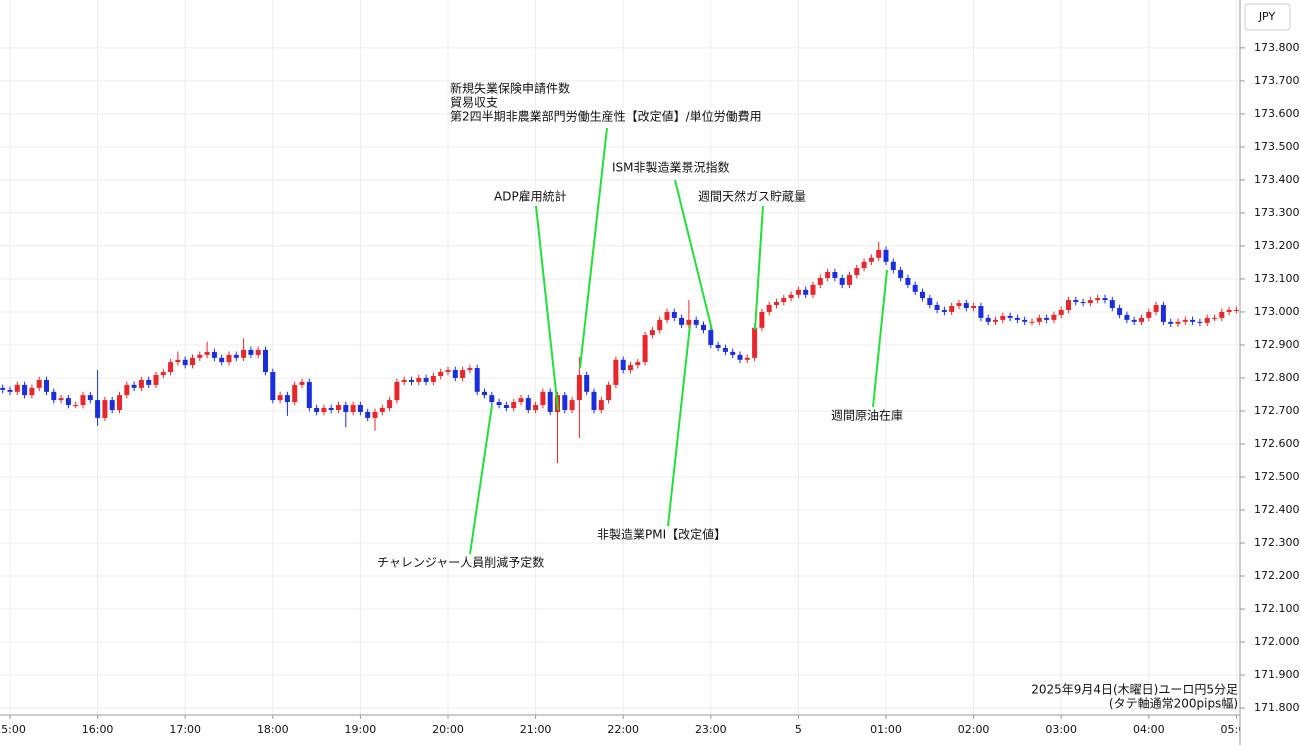  Describe the element at coordinates (273, 729) in the screenshot. I see `x-tick-label: 18:00` at that location.